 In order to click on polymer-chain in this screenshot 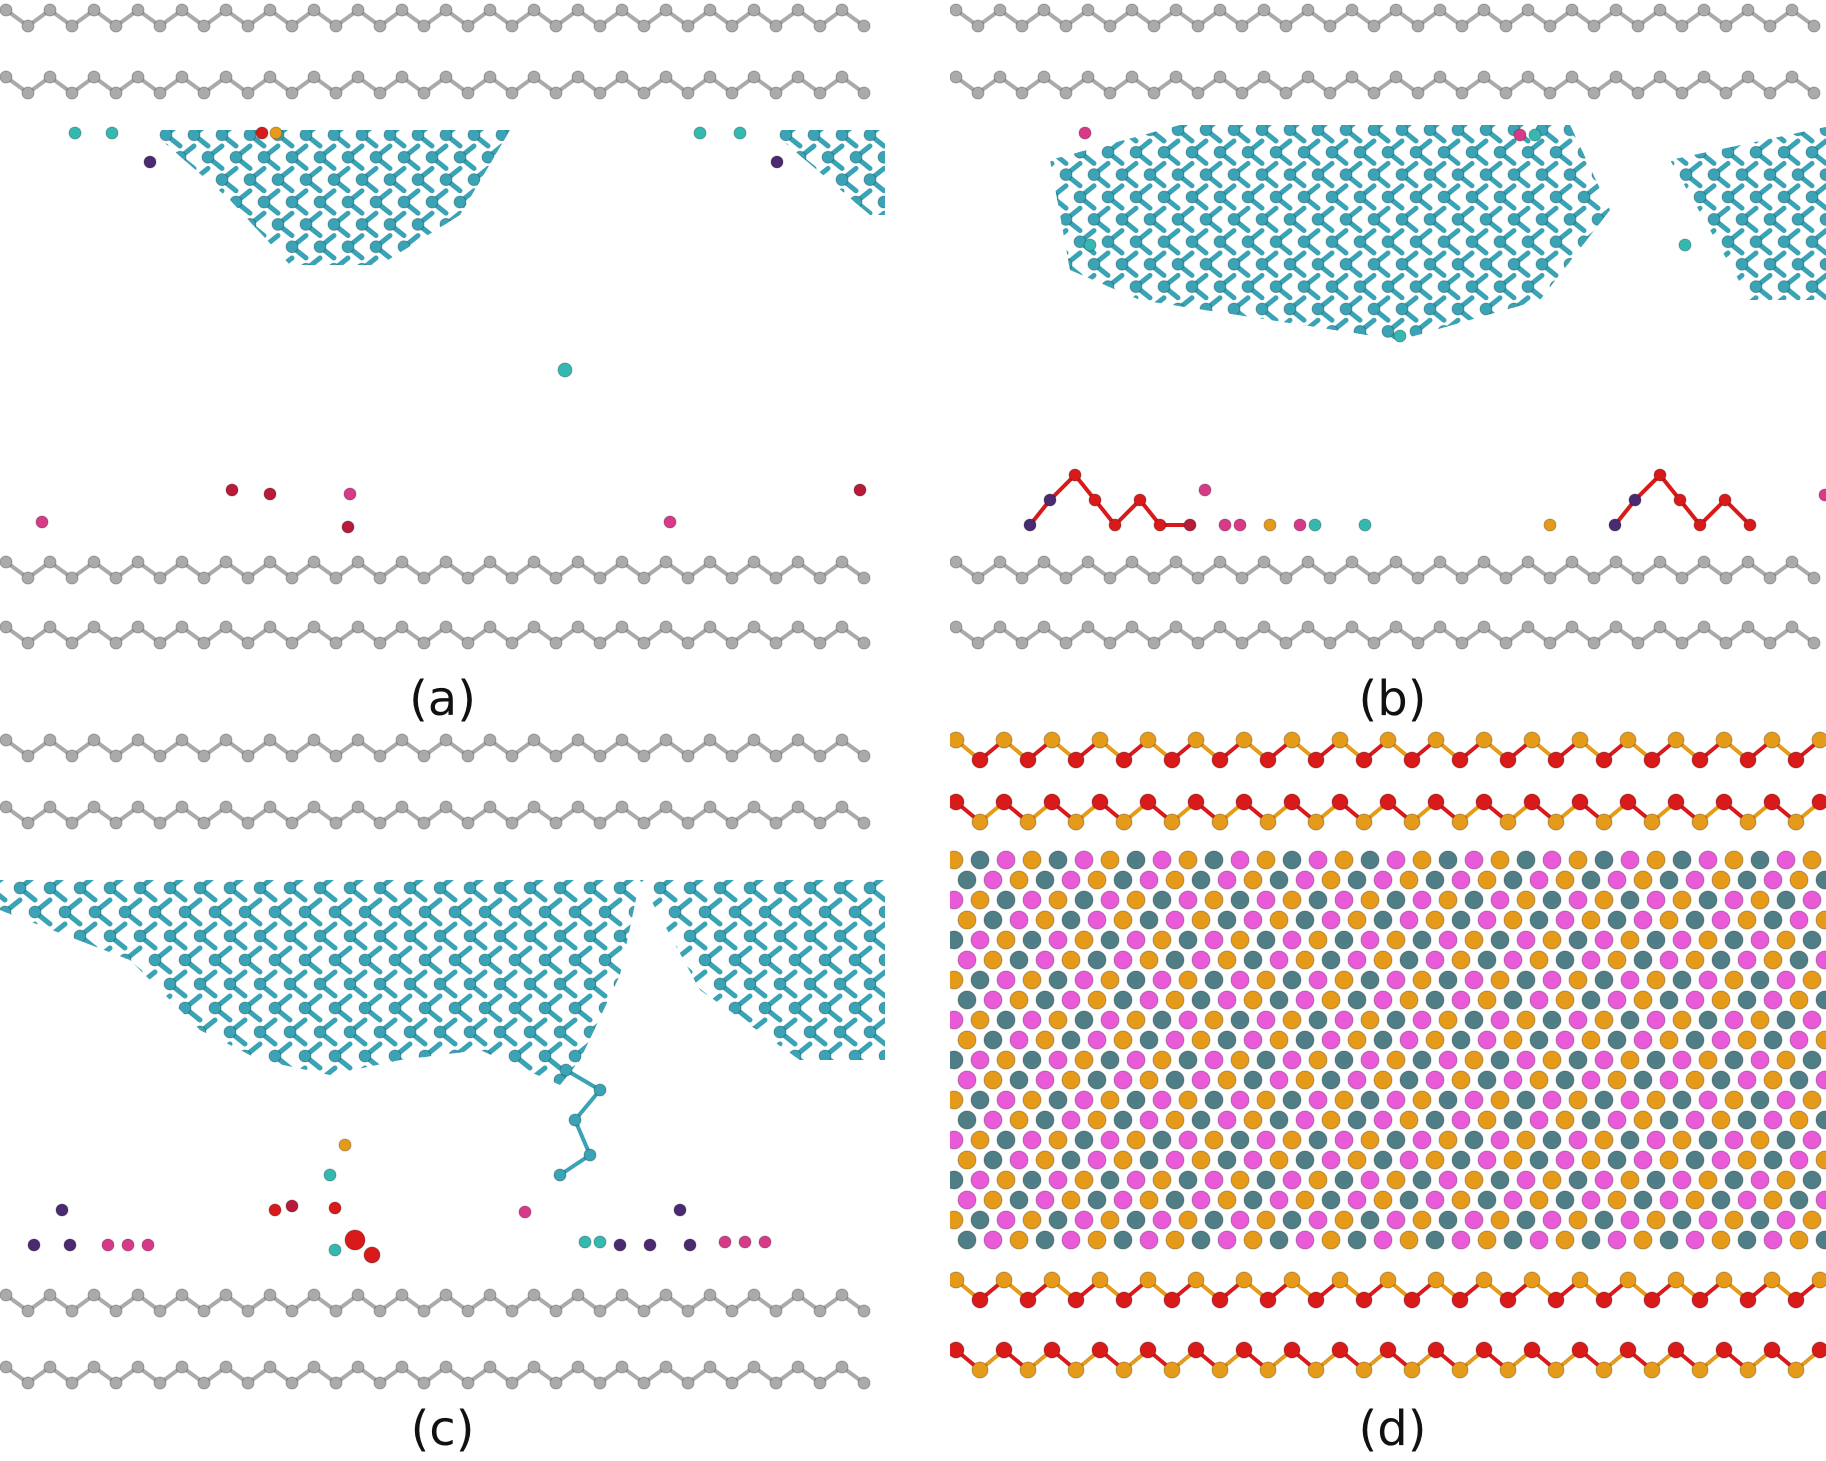, I will do `click(1388, 750)`.